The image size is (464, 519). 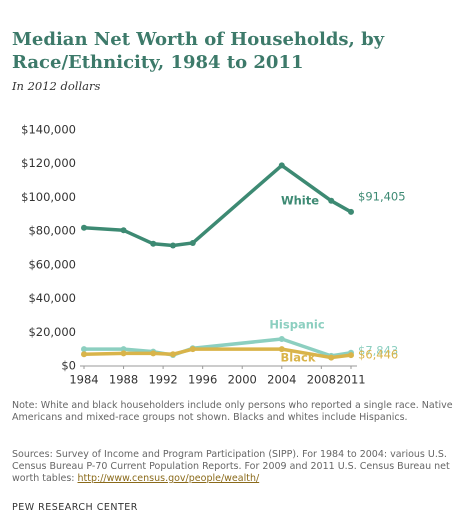 I want to click on x-tick-label: 1988, so click(x=123, y=380).